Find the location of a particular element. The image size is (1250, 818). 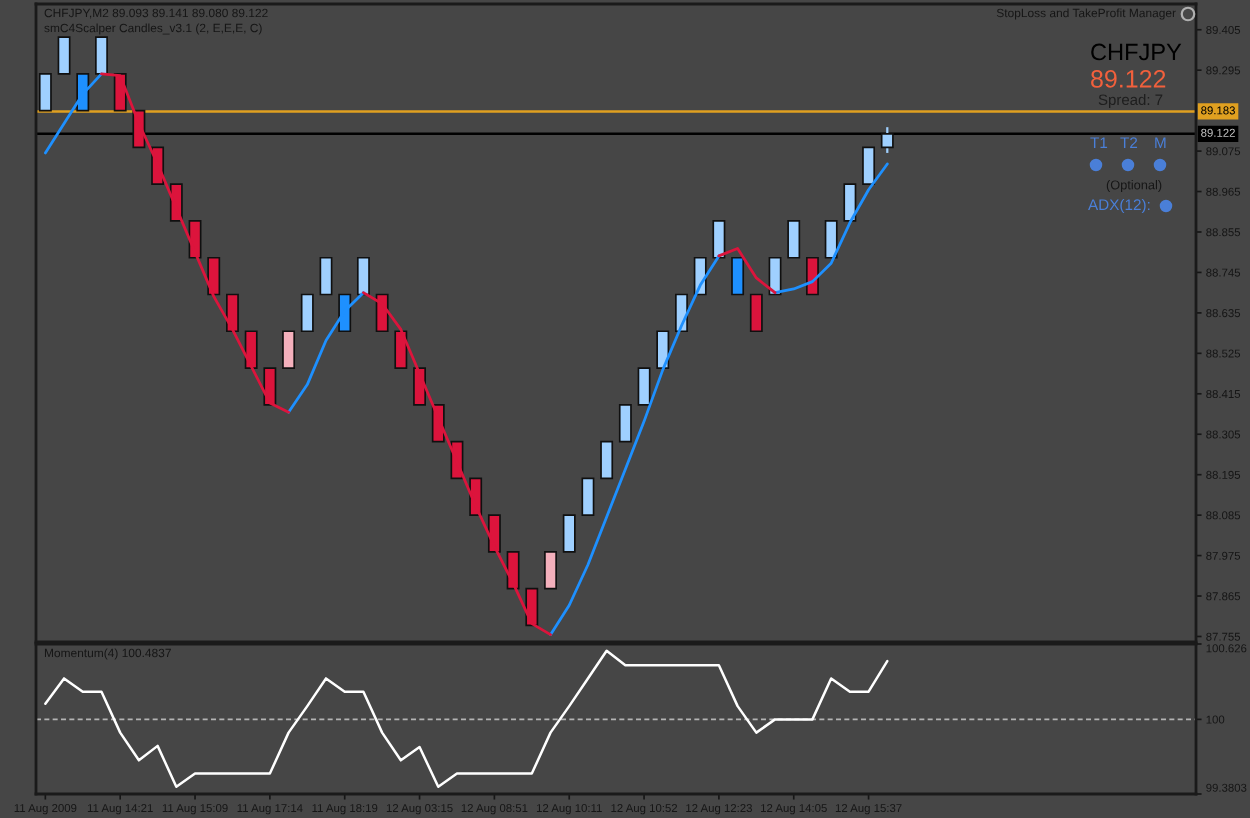

annotation: CHFJPY is located at coordinates (1136, 52).